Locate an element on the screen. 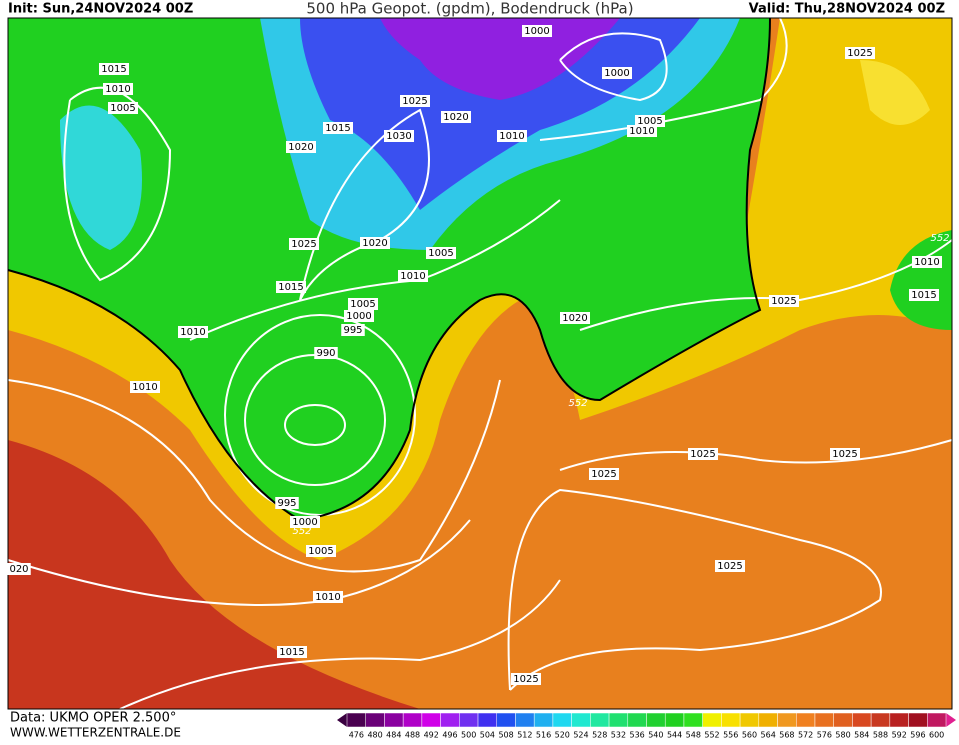  colorbar-label: 584 is located at coordinates (861, 735).